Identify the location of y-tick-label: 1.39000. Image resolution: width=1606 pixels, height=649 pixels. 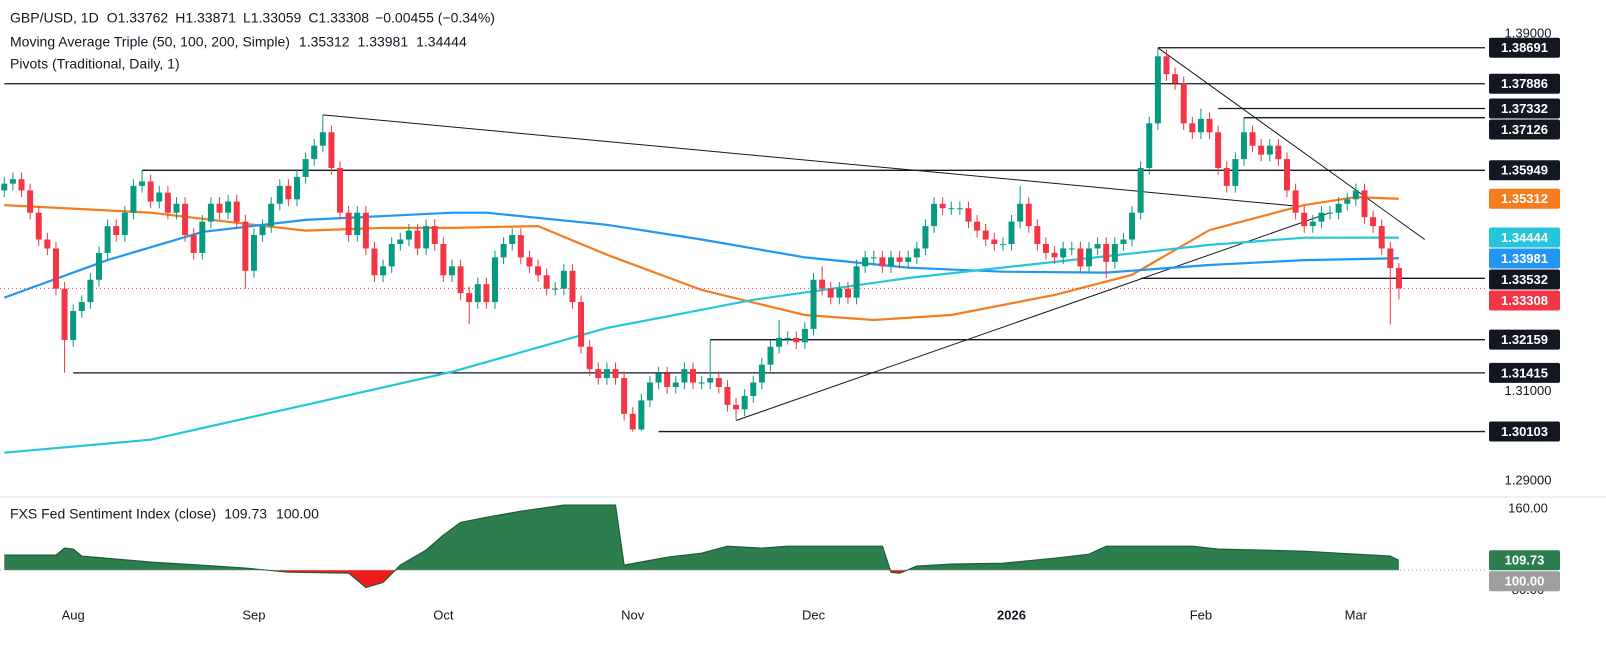
(1528, 32).